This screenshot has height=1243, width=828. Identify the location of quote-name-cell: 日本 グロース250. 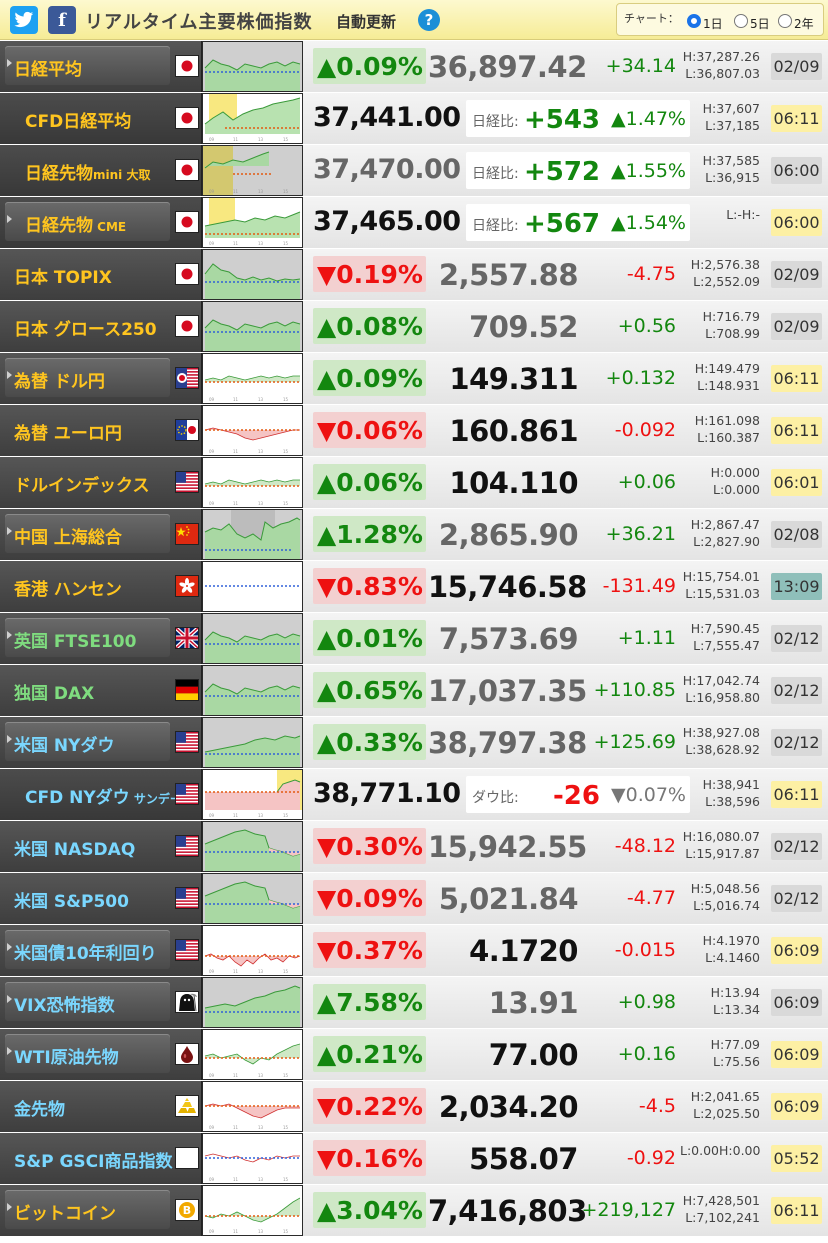
(101, 326).